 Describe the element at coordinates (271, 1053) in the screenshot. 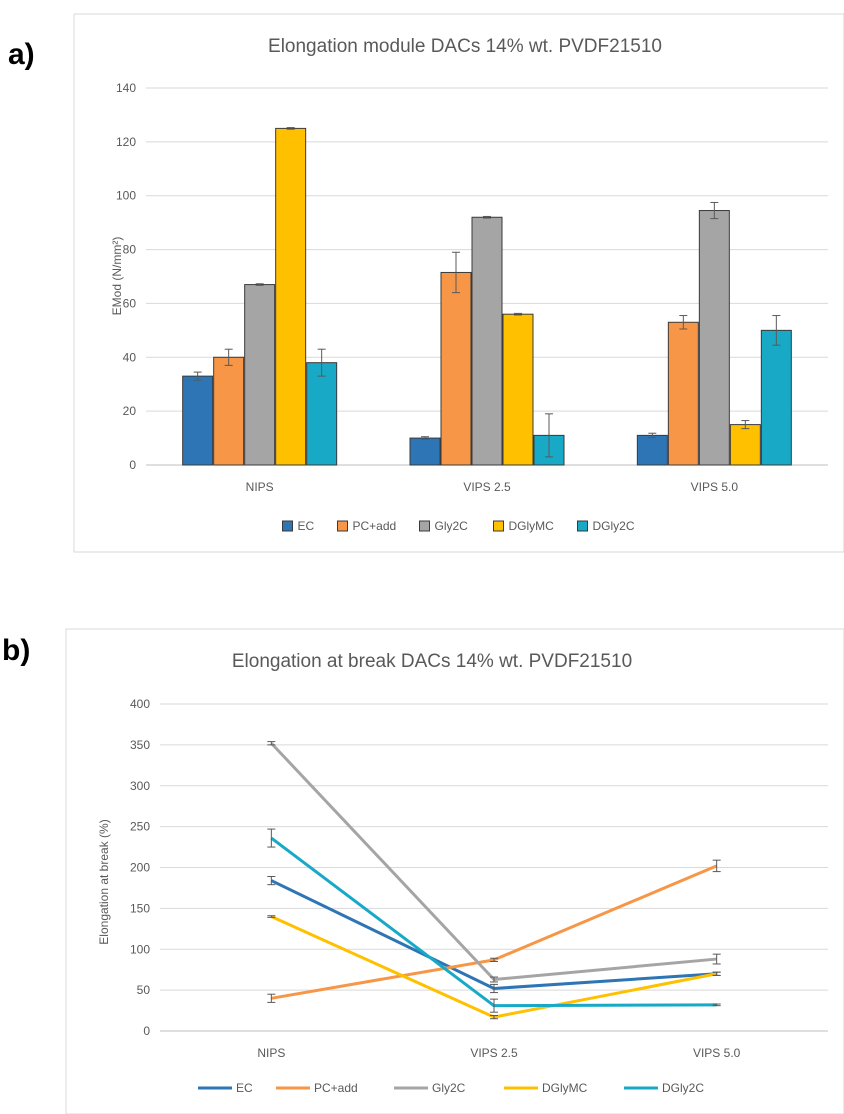

I see `b-x-tick-label: NIPS` at that location.